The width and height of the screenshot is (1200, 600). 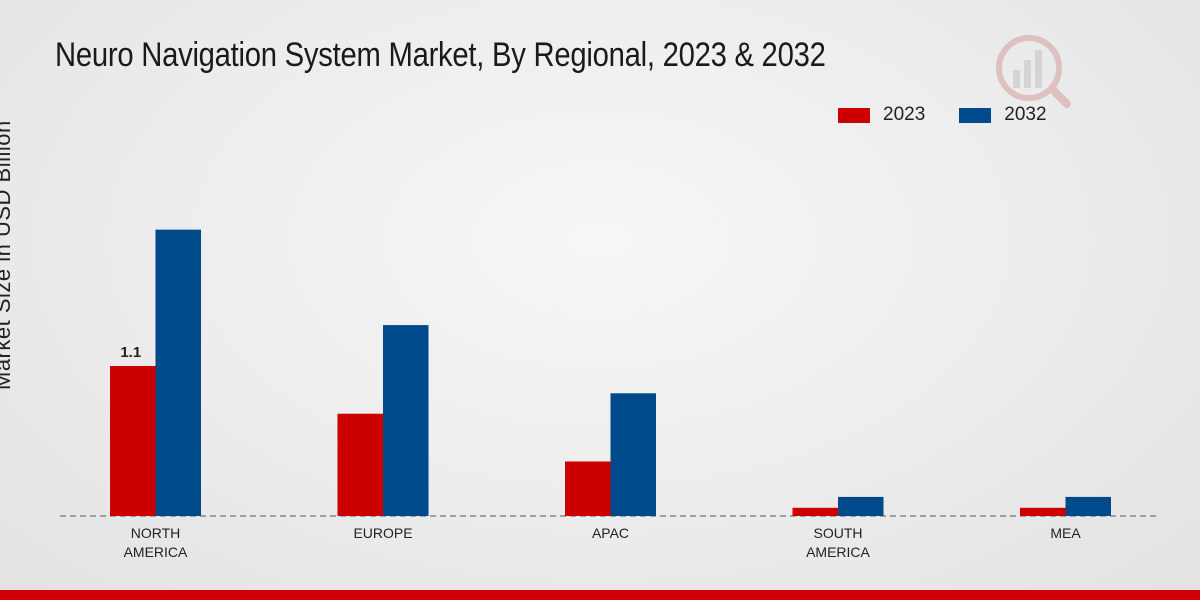 I want to click on x-tick-label-europe: EUROPE, so click(x=382, y=533).